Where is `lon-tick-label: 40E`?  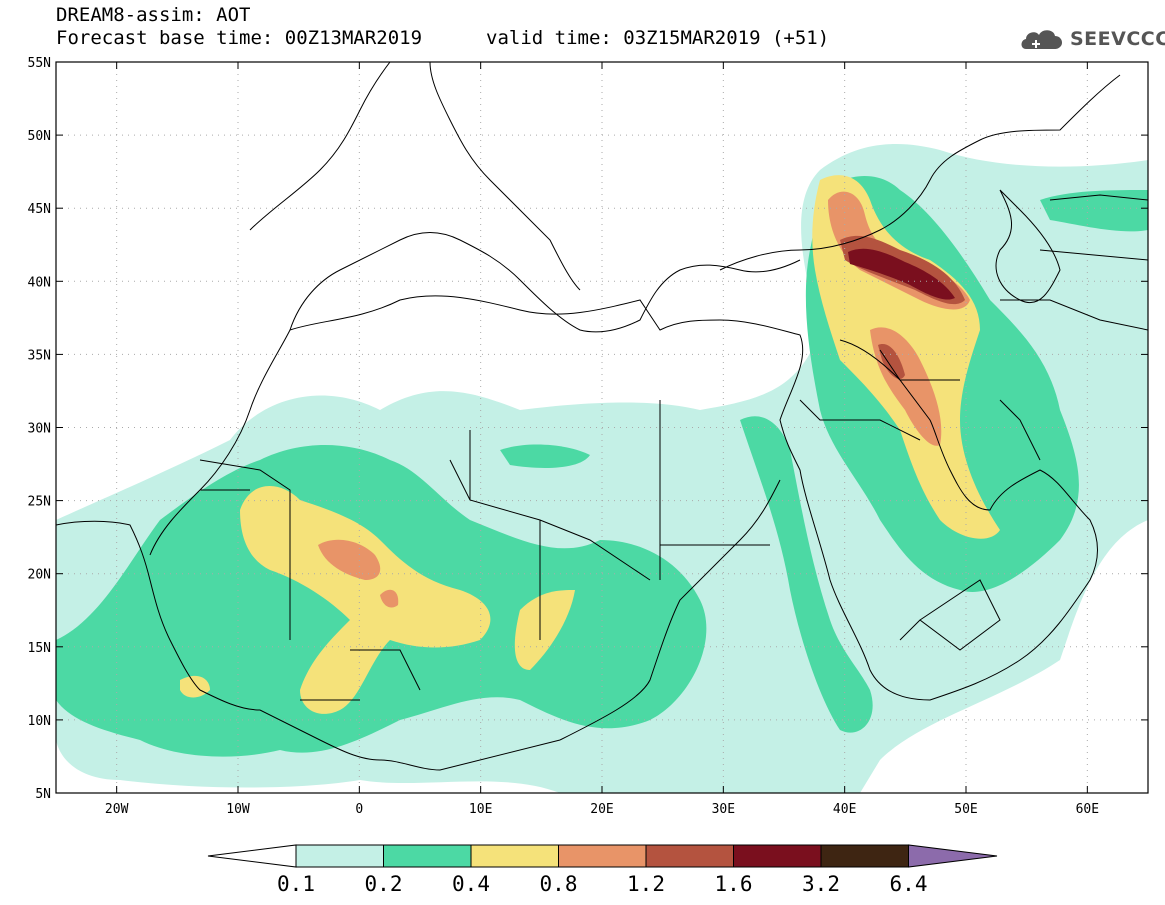
lon-tick-label: 40E is located at coordinates (844, 809).